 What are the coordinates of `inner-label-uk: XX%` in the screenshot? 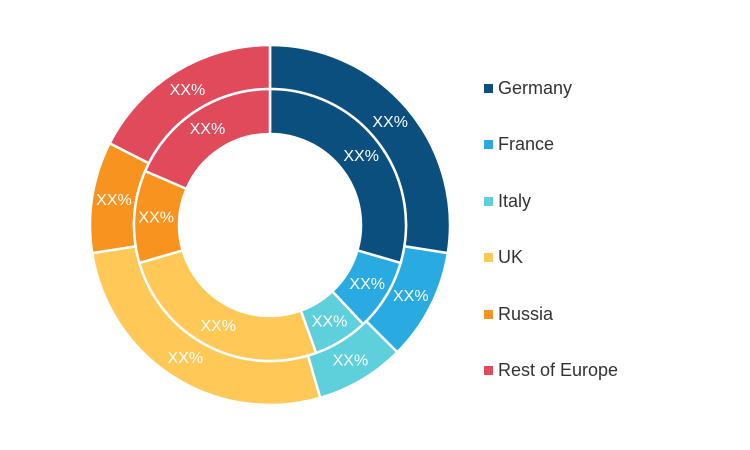 It's located at (218, 326).